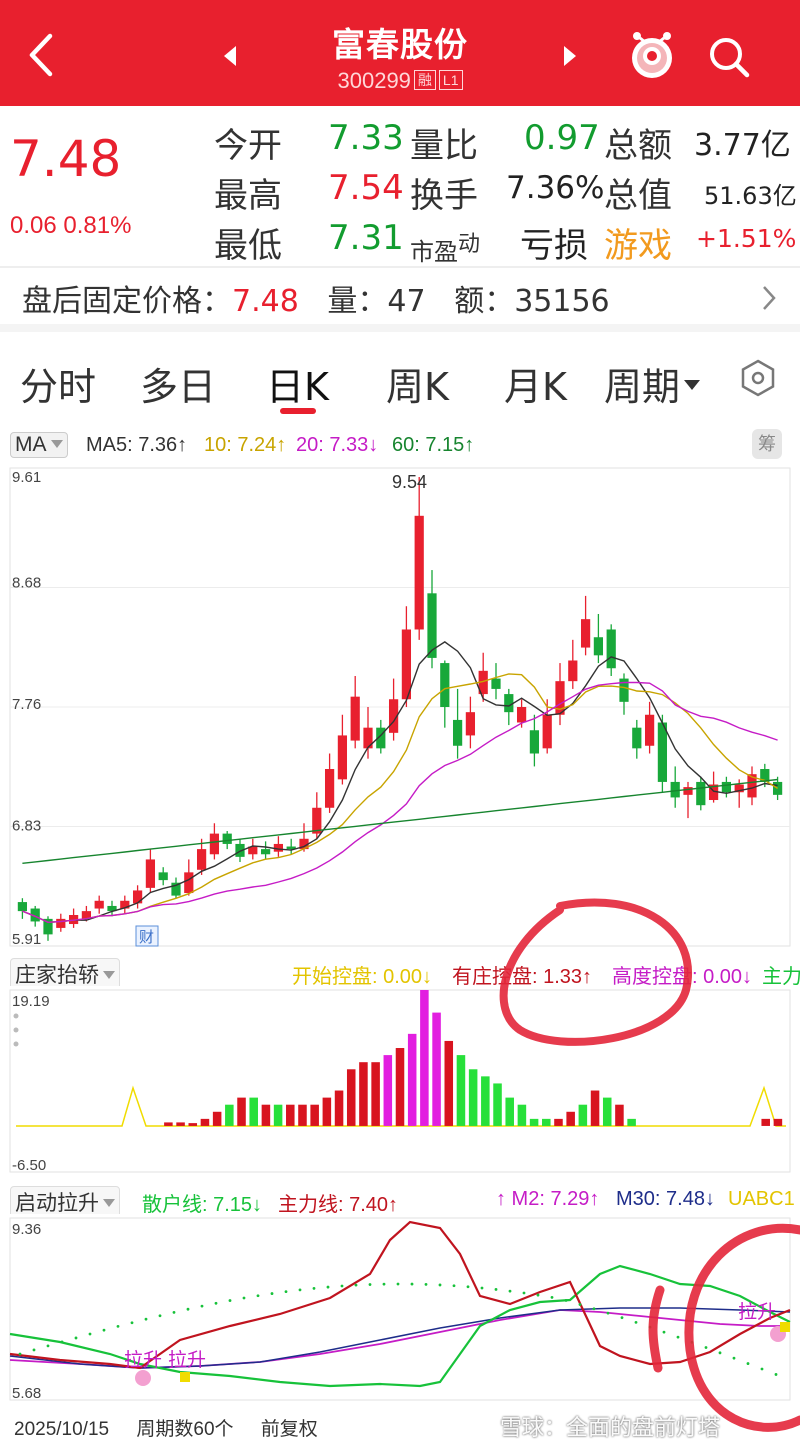  I want to click on tab-period: 周期, so click(652, 383).